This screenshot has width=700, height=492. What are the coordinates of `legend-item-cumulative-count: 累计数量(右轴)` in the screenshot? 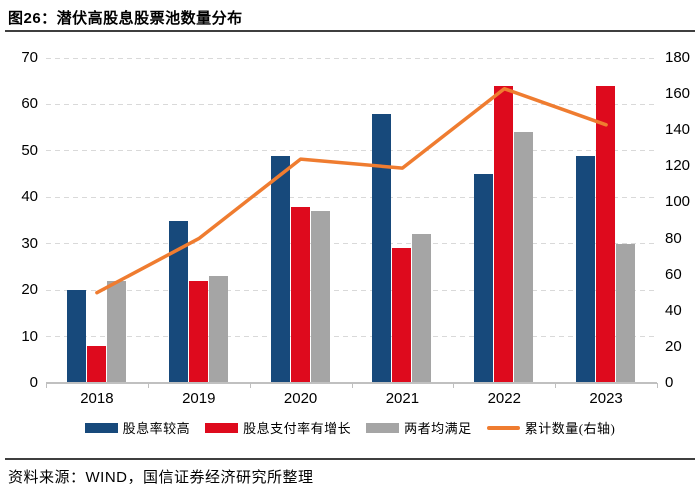 It's located at (551, 427).